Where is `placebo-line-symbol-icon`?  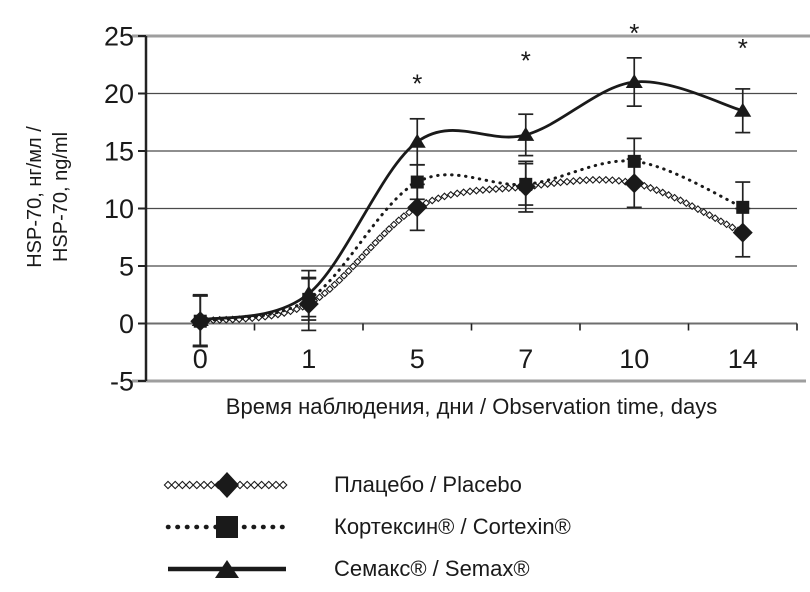 placebo-line-symbol-icon is located at coordinates (225, 485).